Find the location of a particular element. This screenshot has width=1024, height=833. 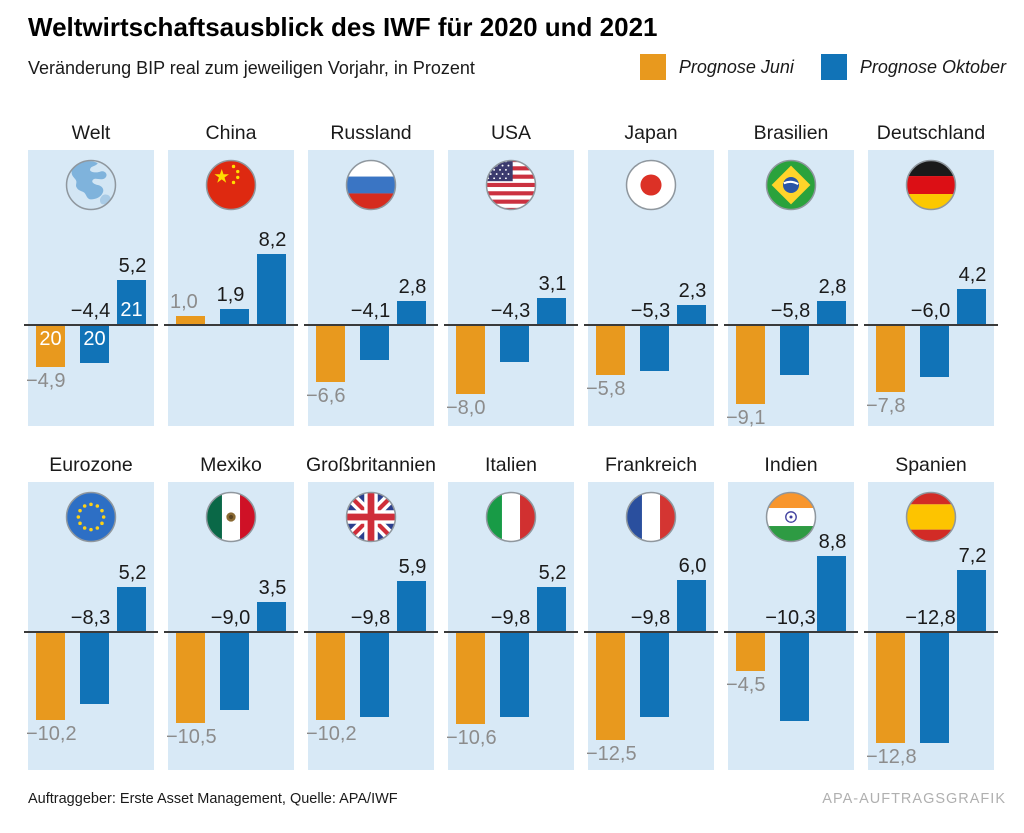

italy-flag-icon is located at coordinates (511, 519).